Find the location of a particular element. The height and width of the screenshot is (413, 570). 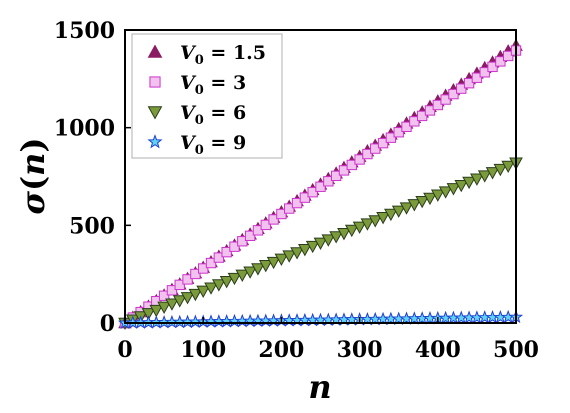

legend-entry-2: V0 = 3 is located at coordinates (213, 85).